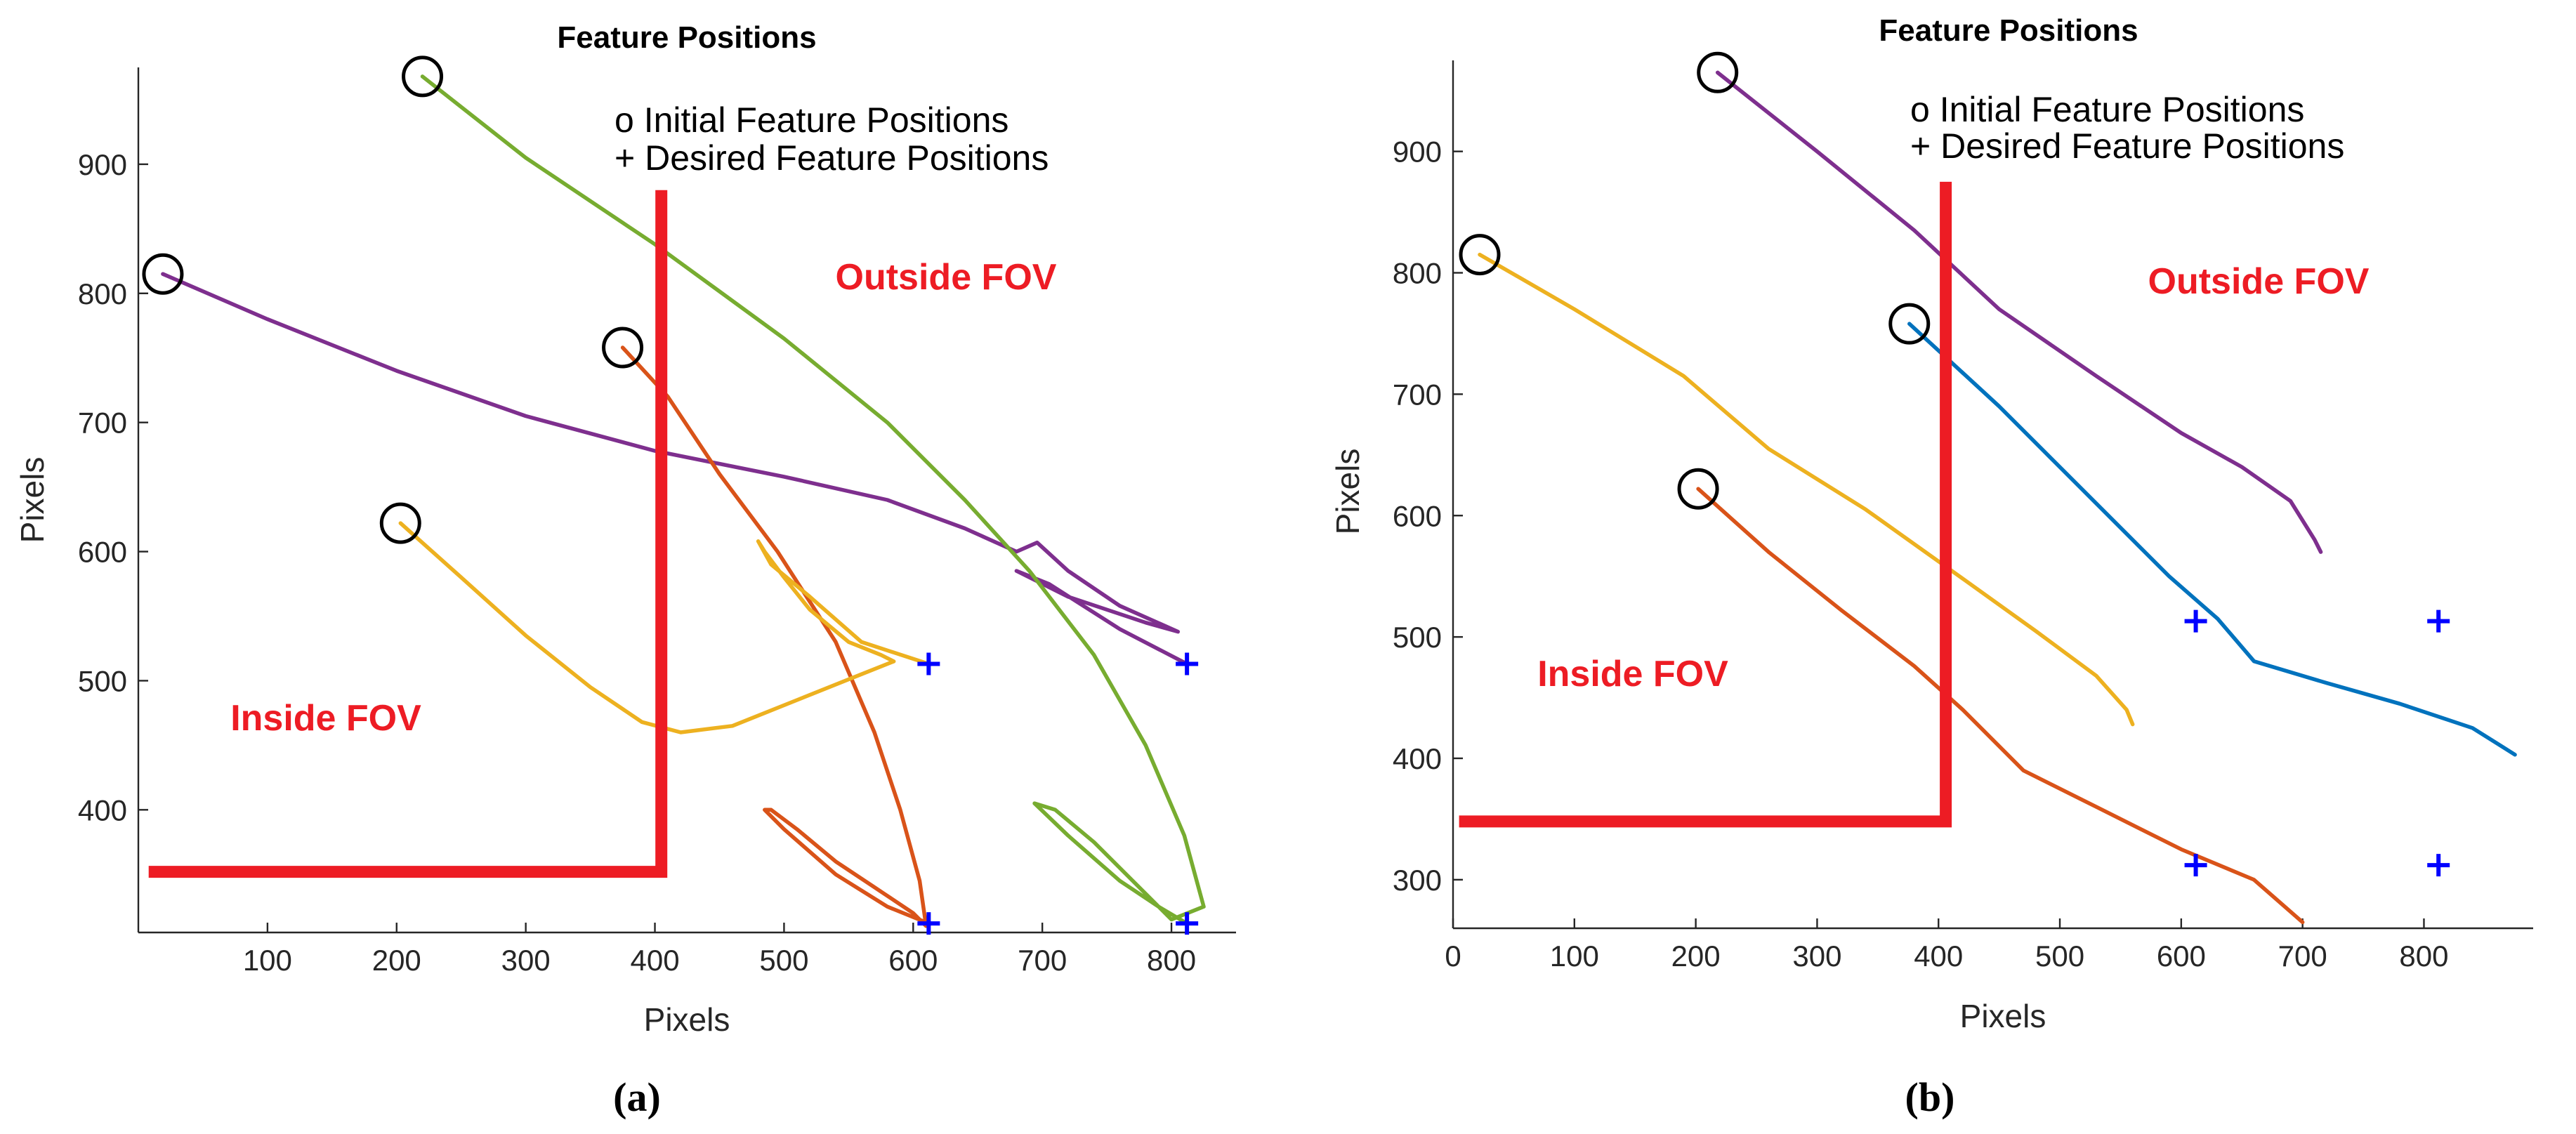  What do you see at coordinates (1938, 956) in the screenshot?
I see `panel-b-x-tick-label: 400` at bounding box center [1938, 956].